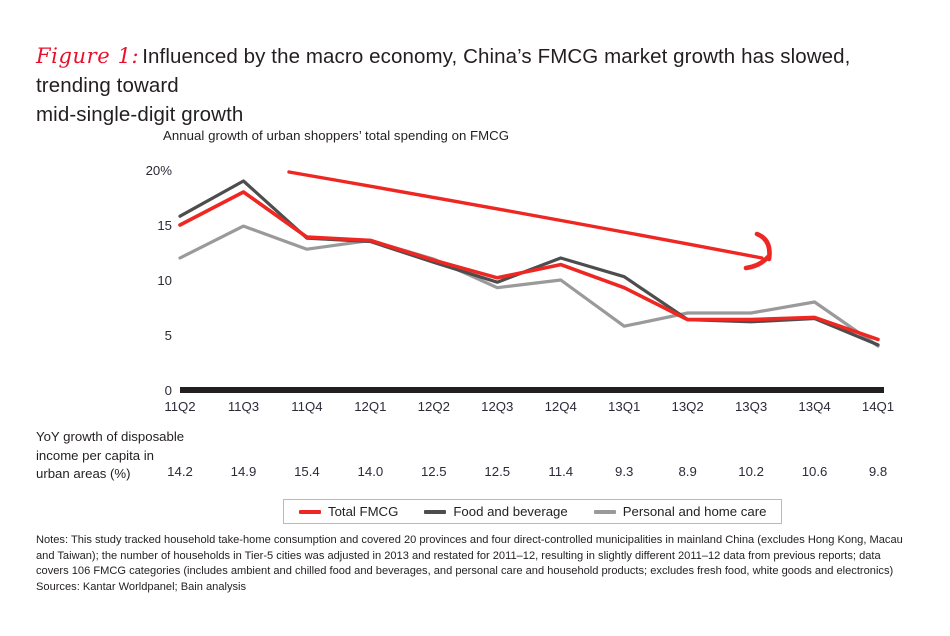  What do you see at coordinates (624, 471) in the screenshot?
I see `income-value: 9.3` at bounding box center [624, 471].